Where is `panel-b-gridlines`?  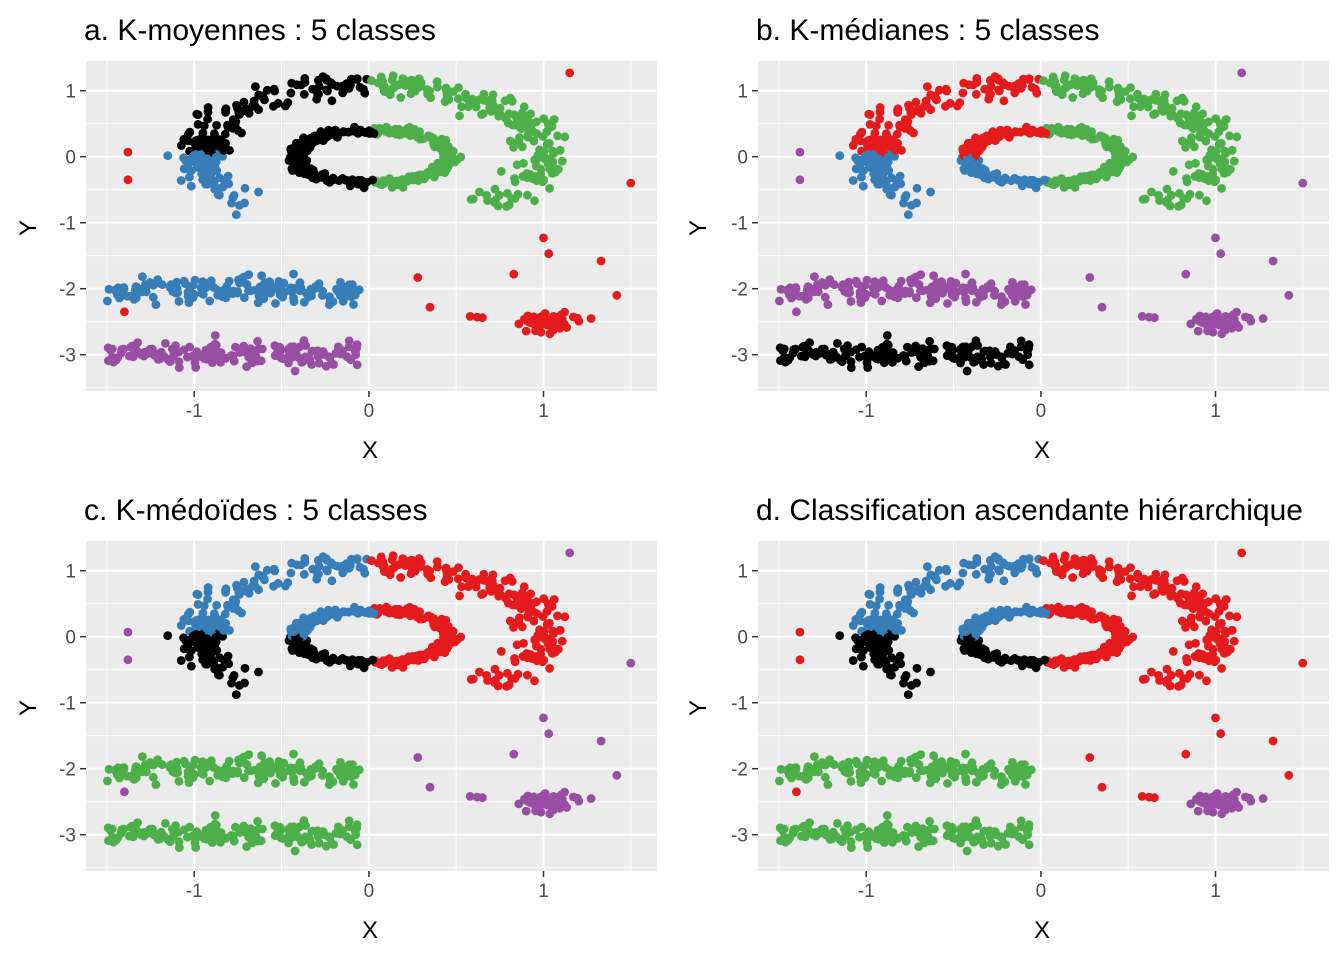
panel-b-gridlines is located at coordinates (1043, 226).